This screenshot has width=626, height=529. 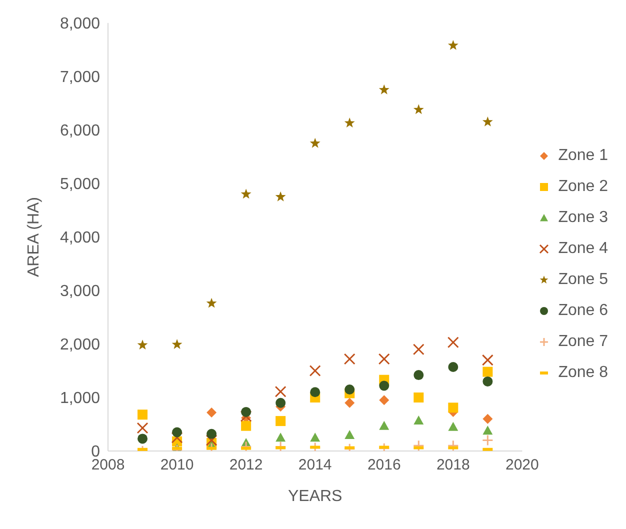 What do you see at coordinates (34, 237) in the screenshot?
I see `y-axis-title: AREA (HA)` at bounding box center [34, 237].